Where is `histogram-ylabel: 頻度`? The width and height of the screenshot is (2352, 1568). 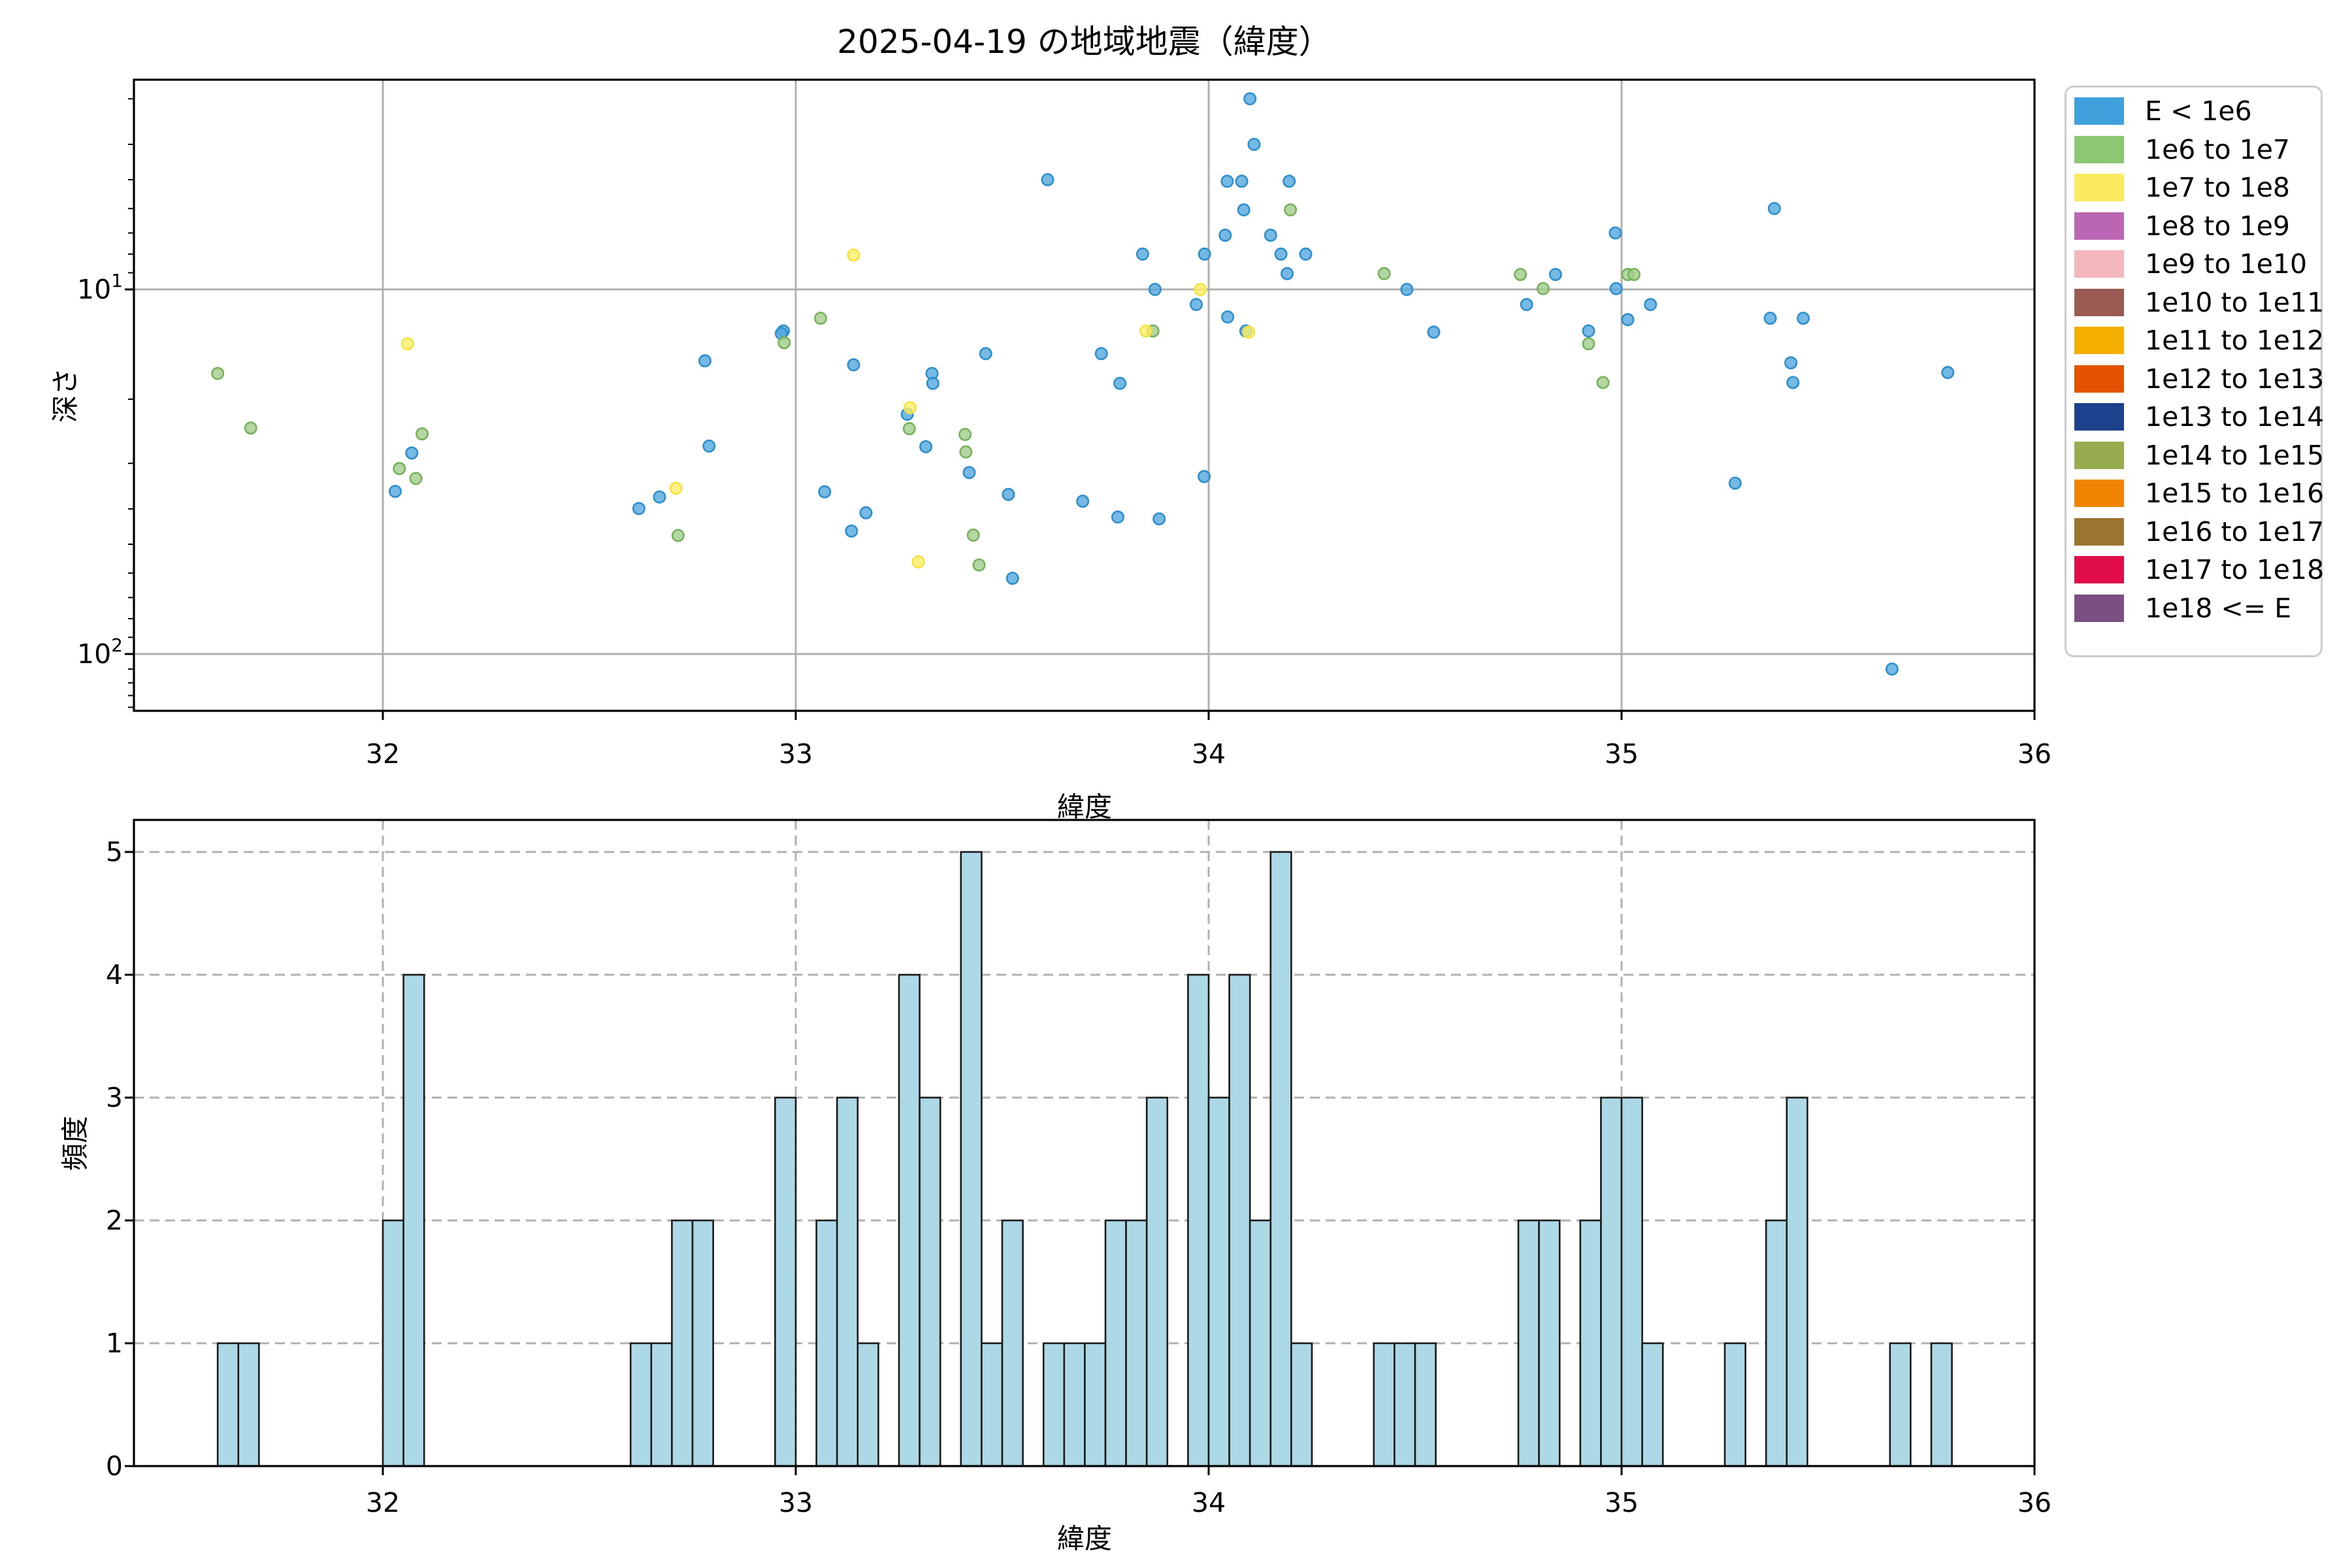 histogram-ylabel: 頻度 is located at coordinates (75, 1143).